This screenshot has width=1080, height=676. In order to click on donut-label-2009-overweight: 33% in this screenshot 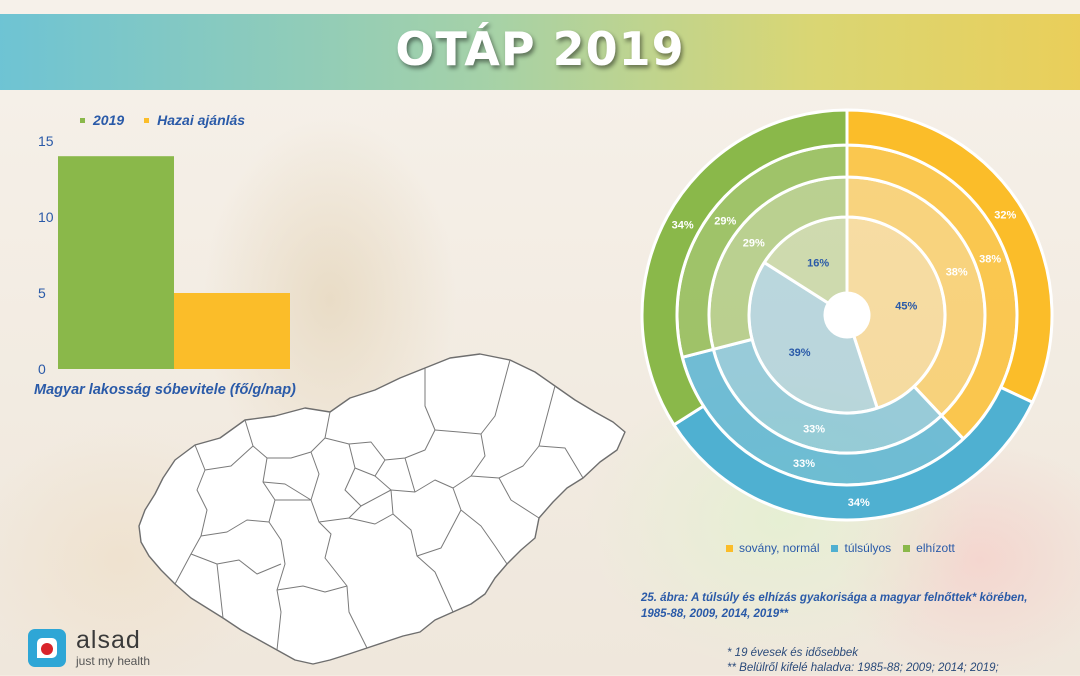, I will do `click(814, 429)`.